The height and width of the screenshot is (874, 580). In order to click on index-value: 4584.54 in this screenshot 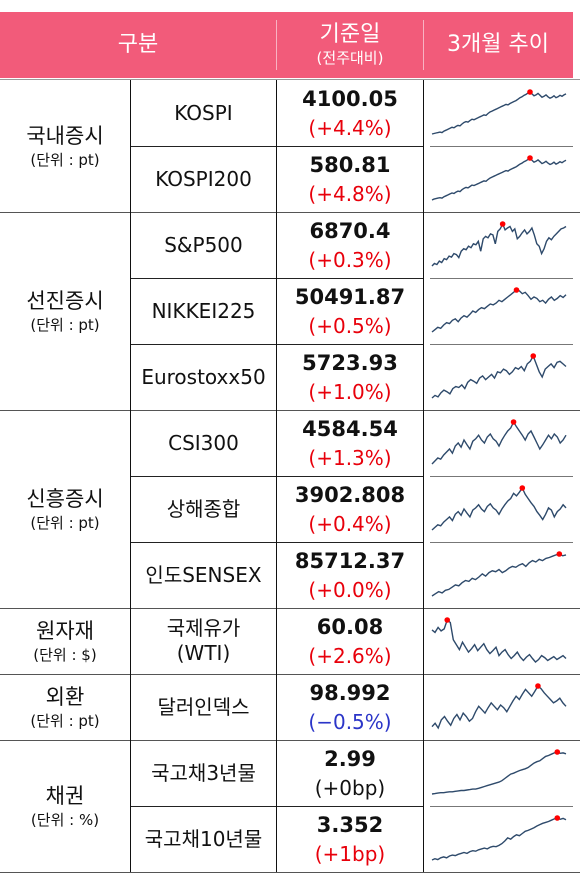, I will do `click(350, 429)`.